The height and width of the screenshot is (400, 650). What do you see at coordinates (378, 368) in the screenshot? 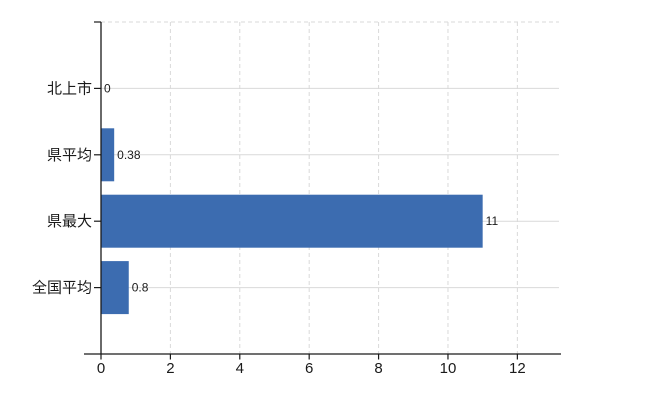
I see `x-tick-label: 8` at bounding box center [378, 368].